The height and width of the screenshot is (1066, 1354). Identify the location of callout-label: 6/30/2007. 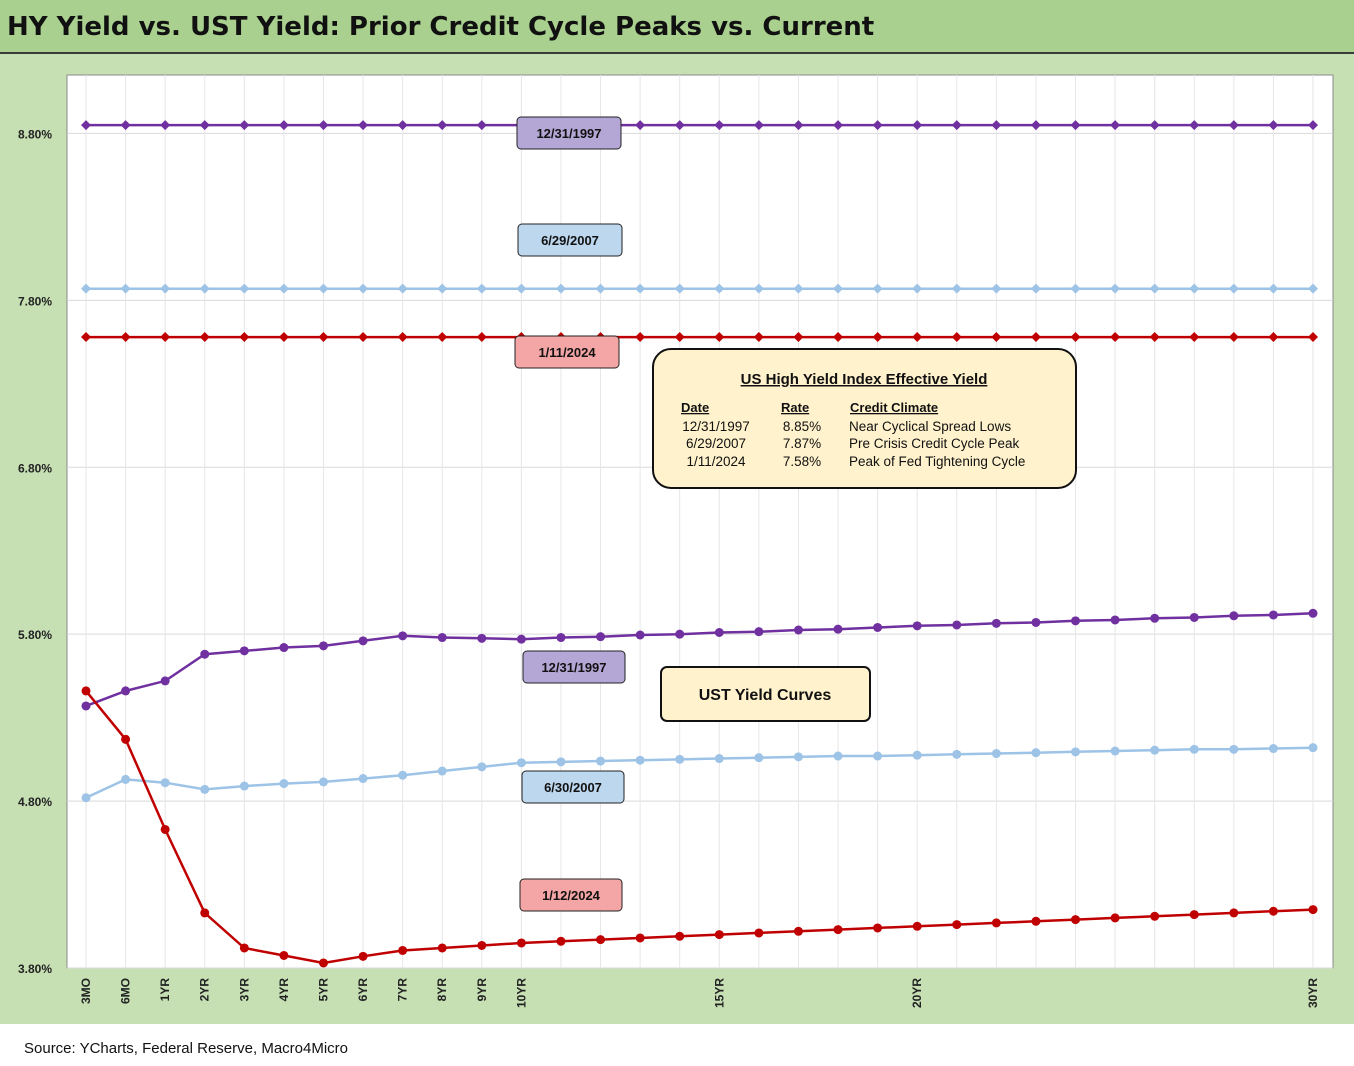
(573, 787).